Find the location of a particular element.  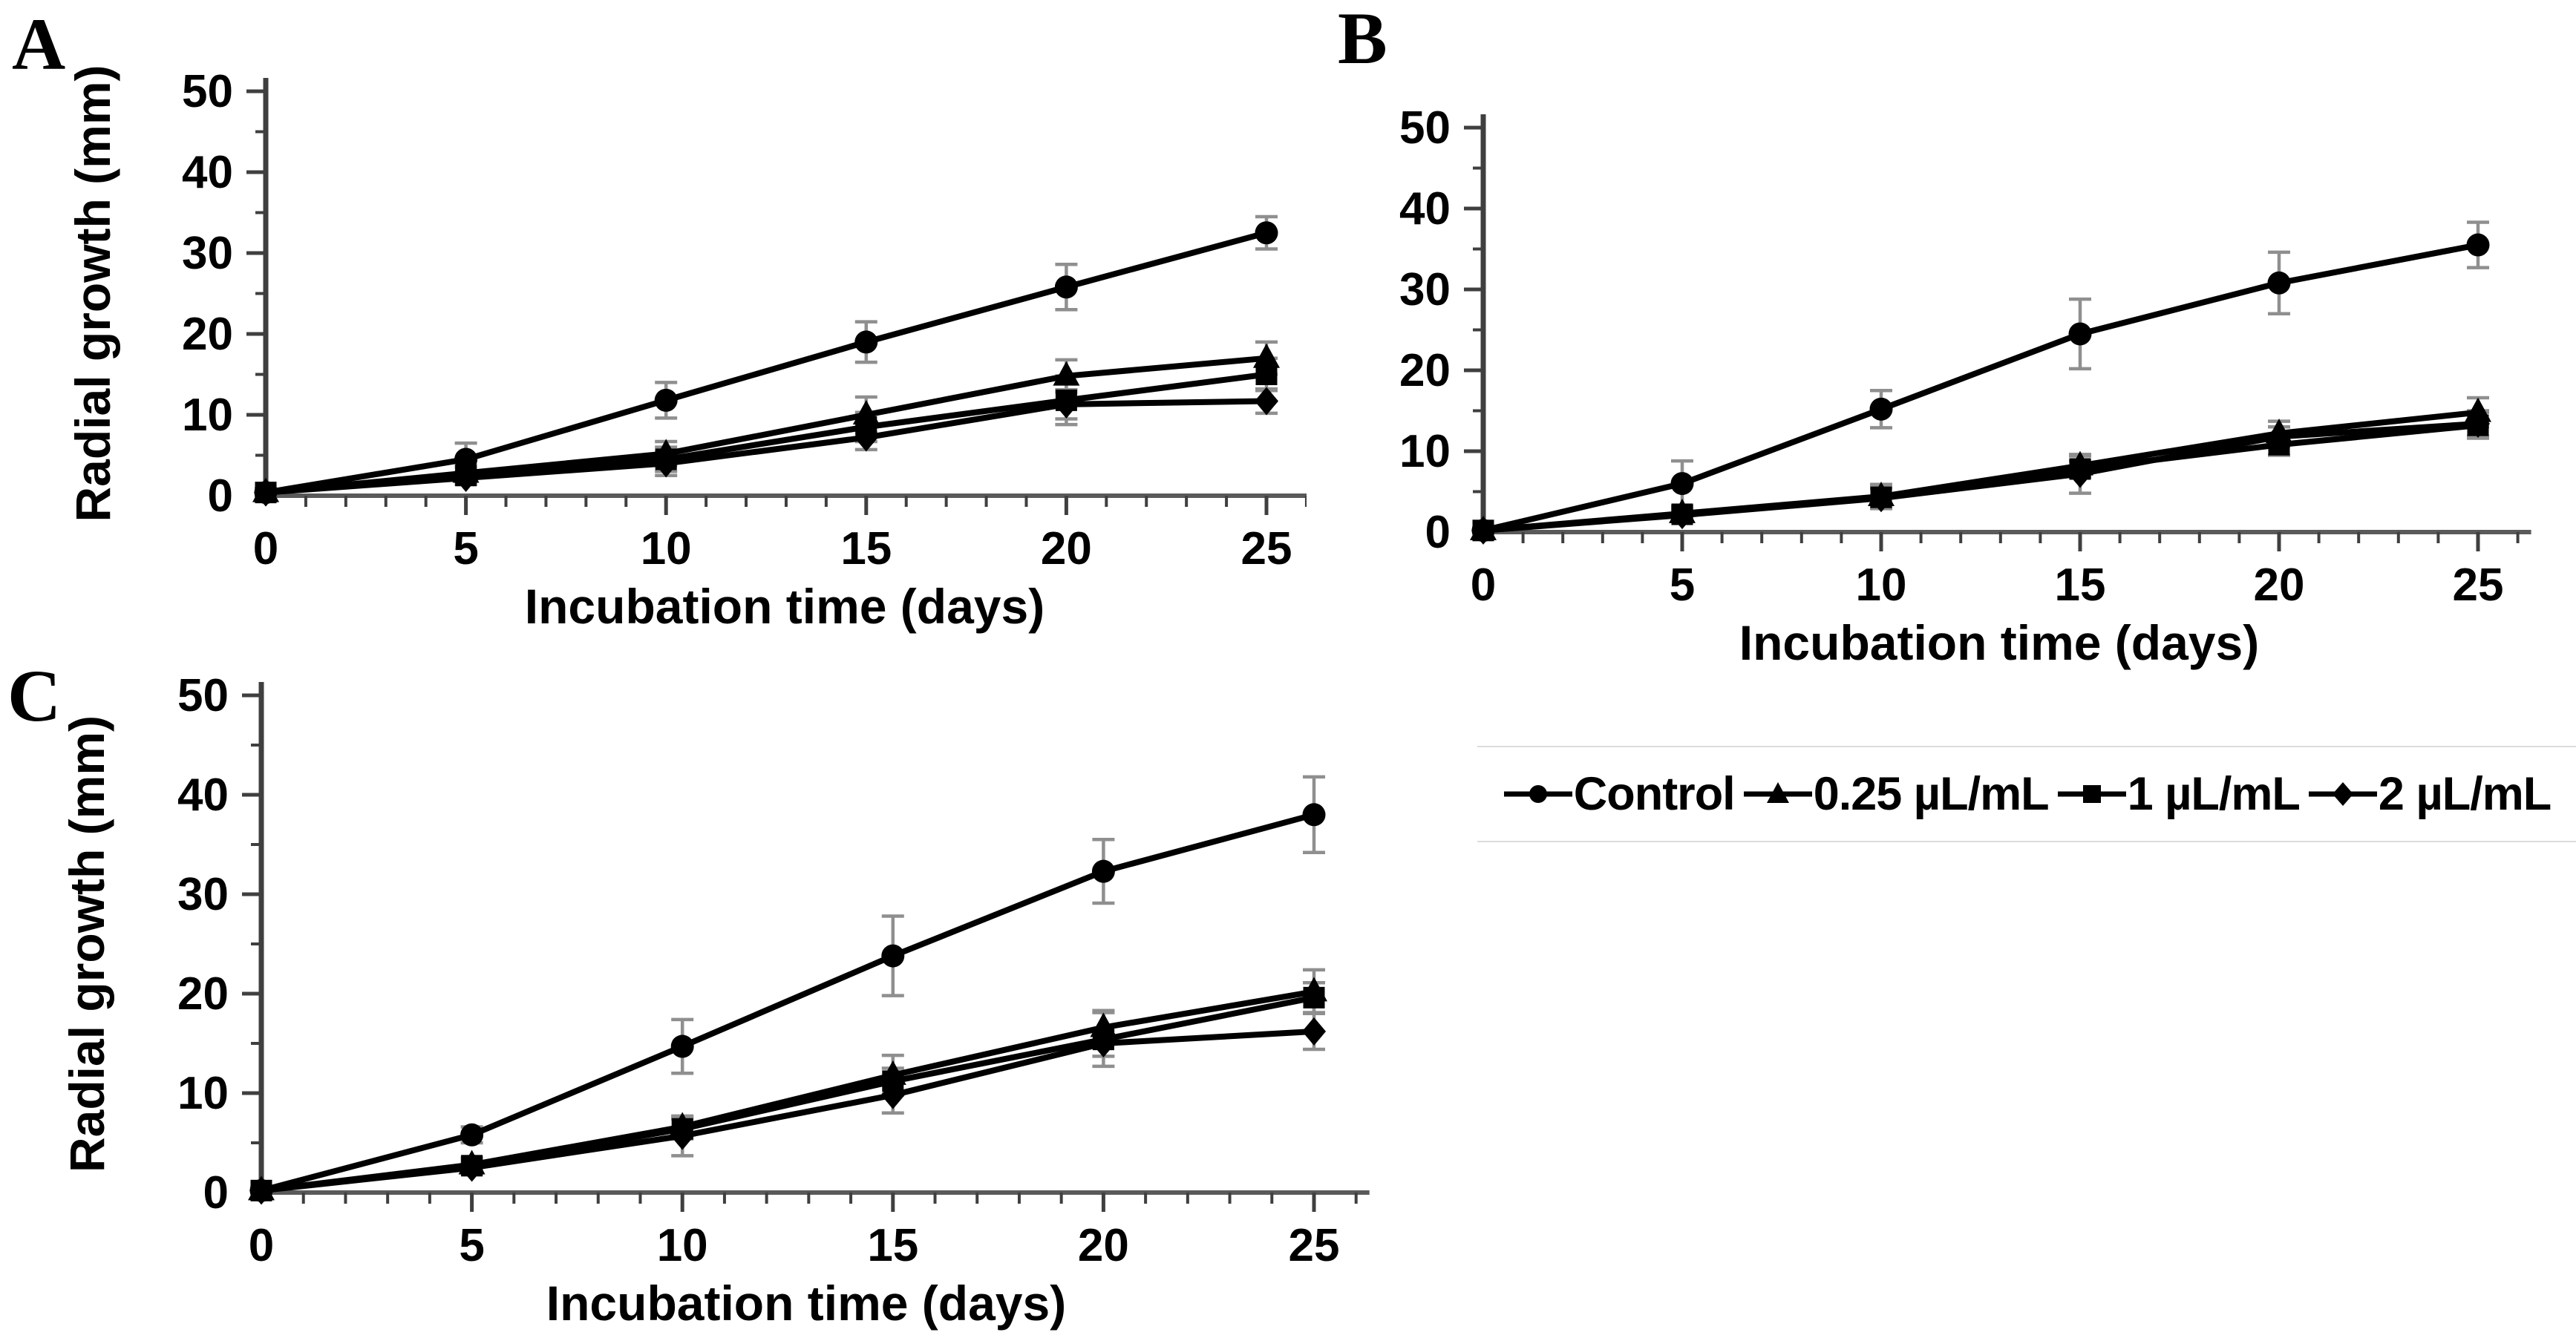

legend-label: 1 µL/mL is located at coordinates (2214, 794).